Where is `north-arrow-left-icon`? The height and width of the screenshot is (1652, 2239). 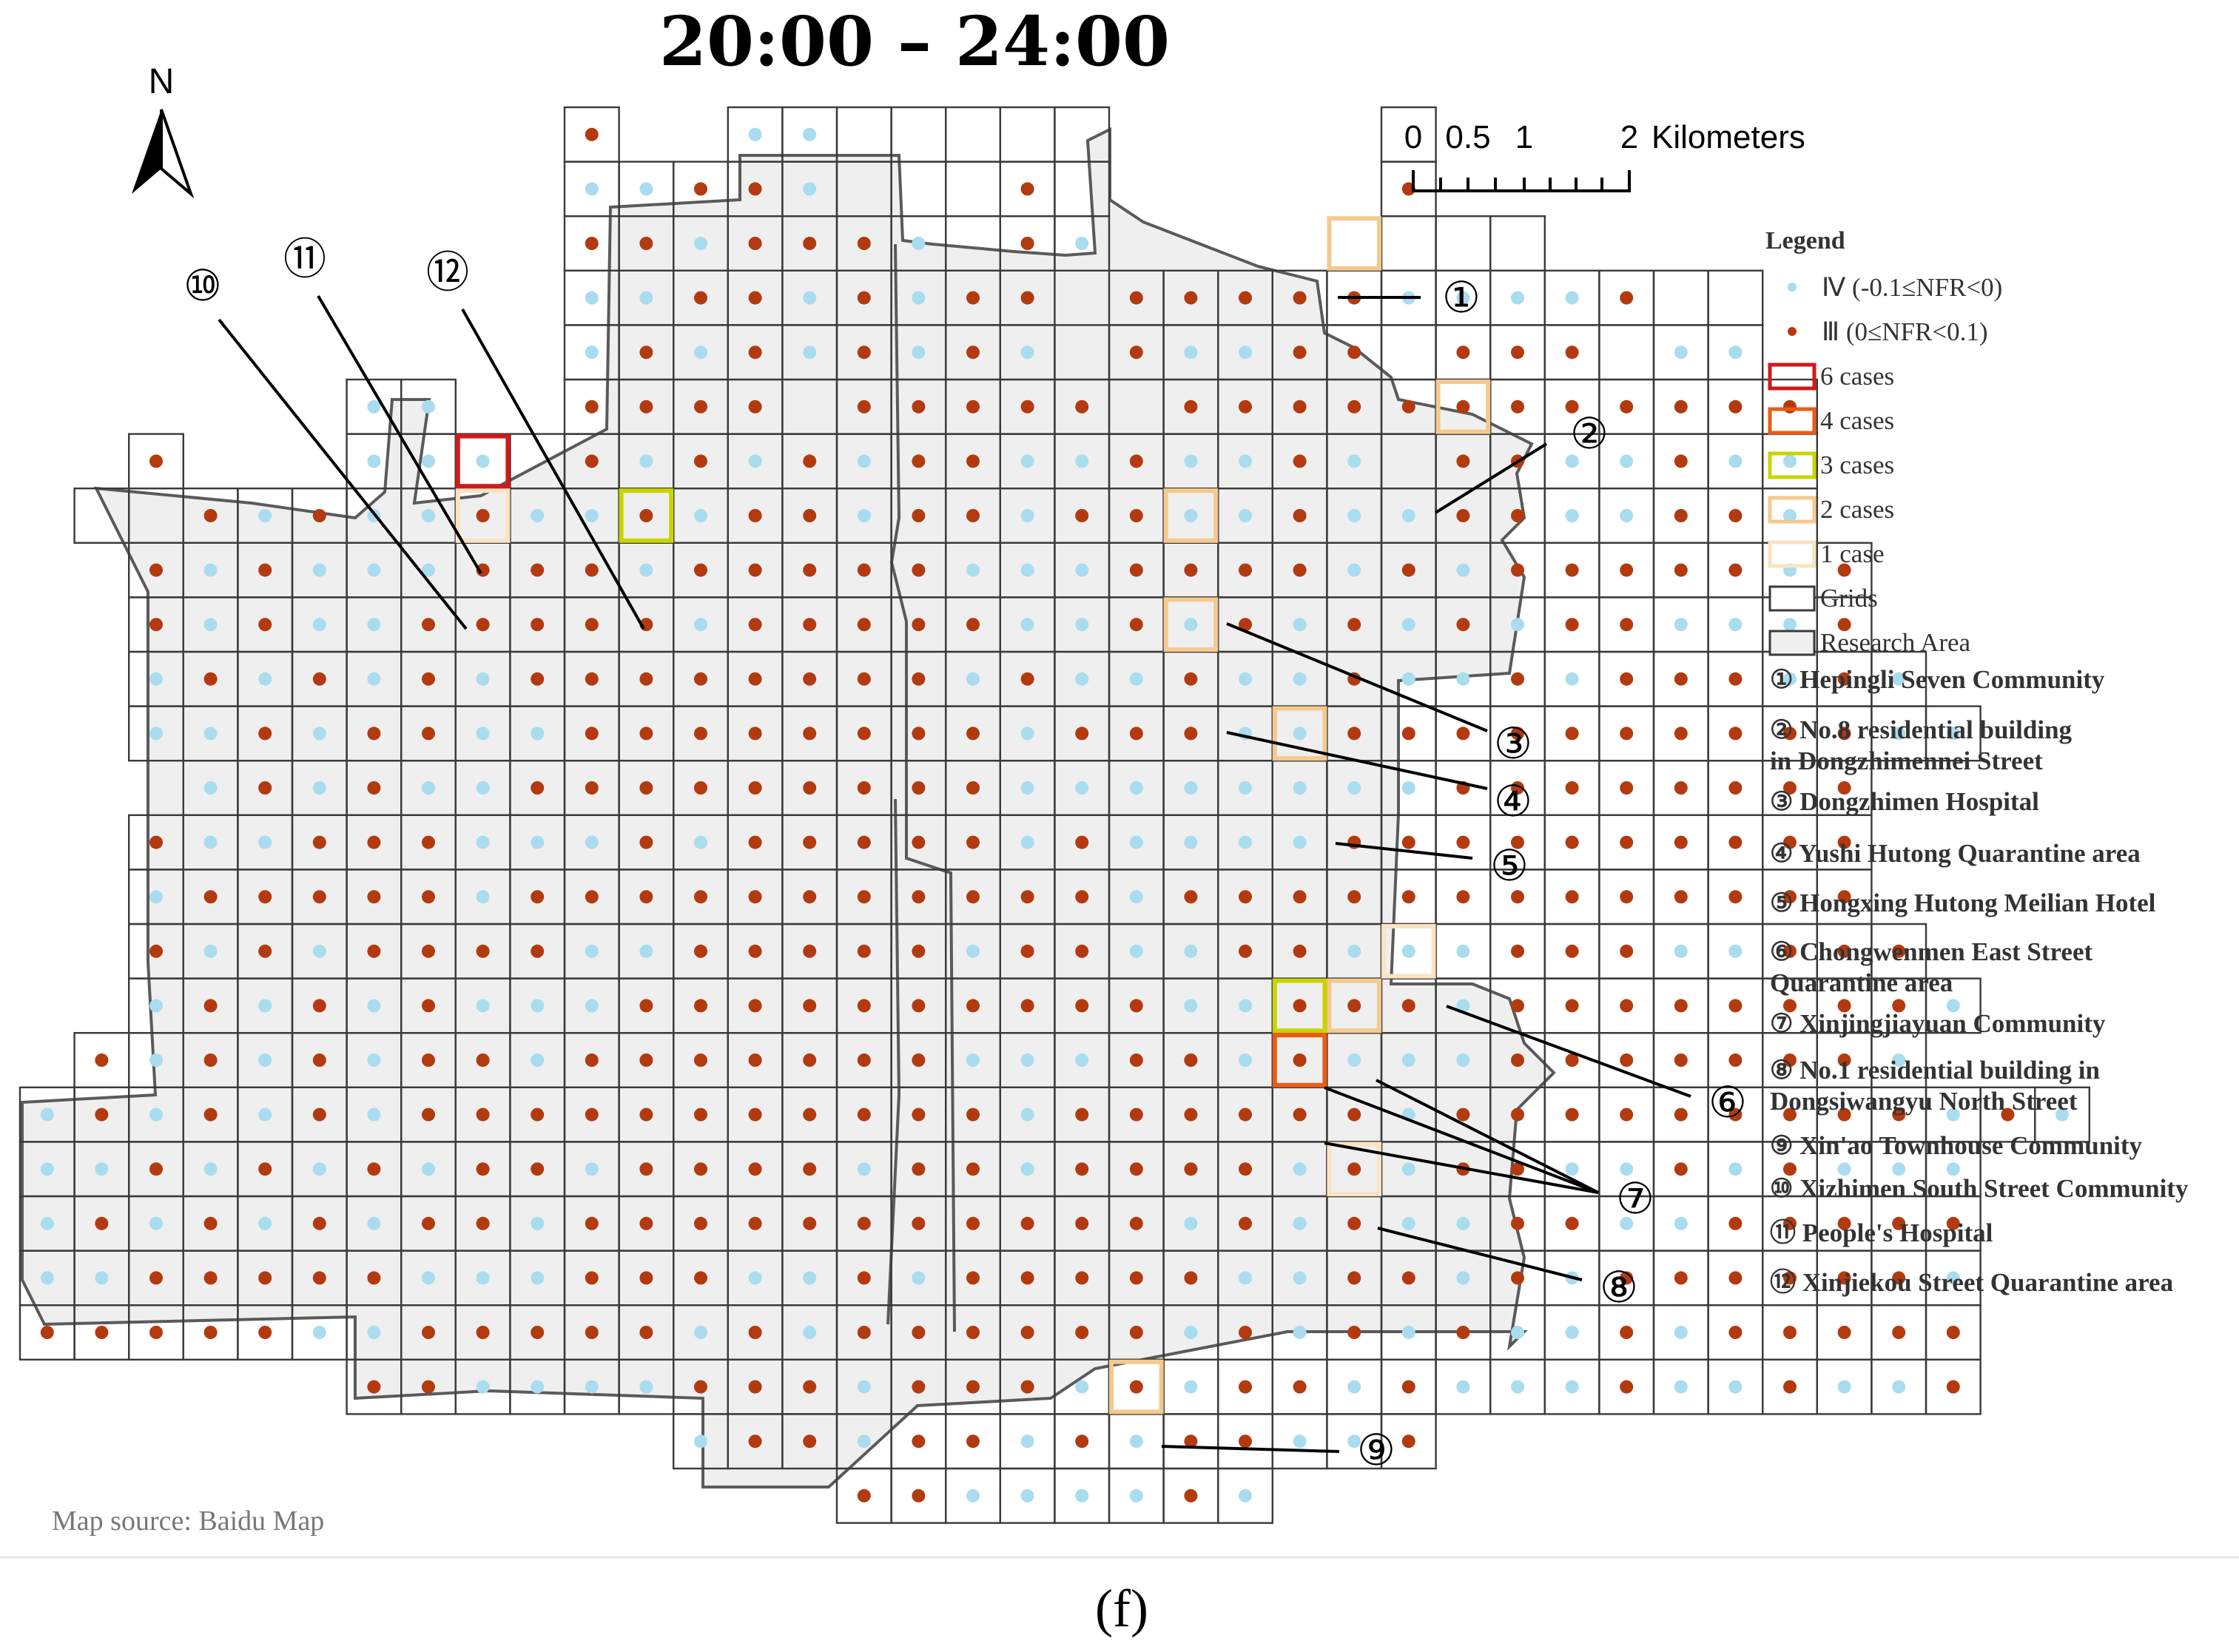
north-arrow-left-icon is located at coordinates (146, 151).